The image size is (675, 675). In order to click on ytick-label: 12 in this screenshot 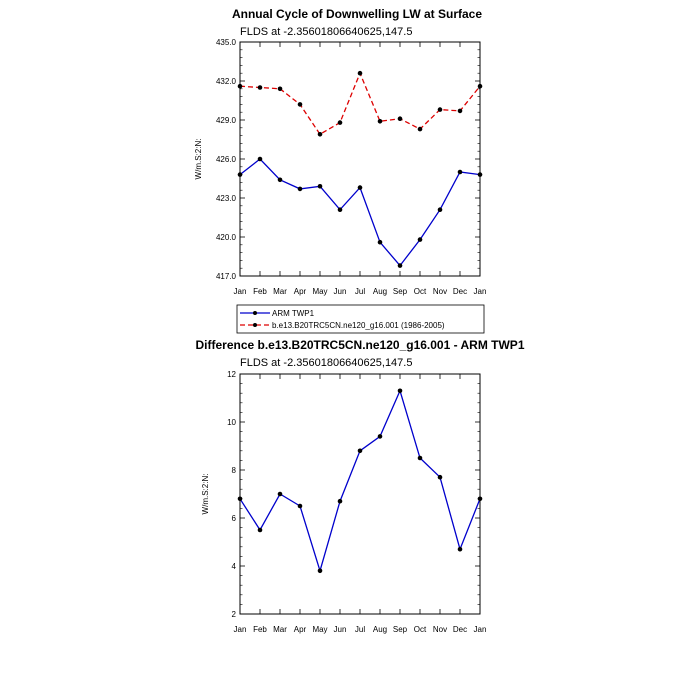, I will do `click(231, 374)`.